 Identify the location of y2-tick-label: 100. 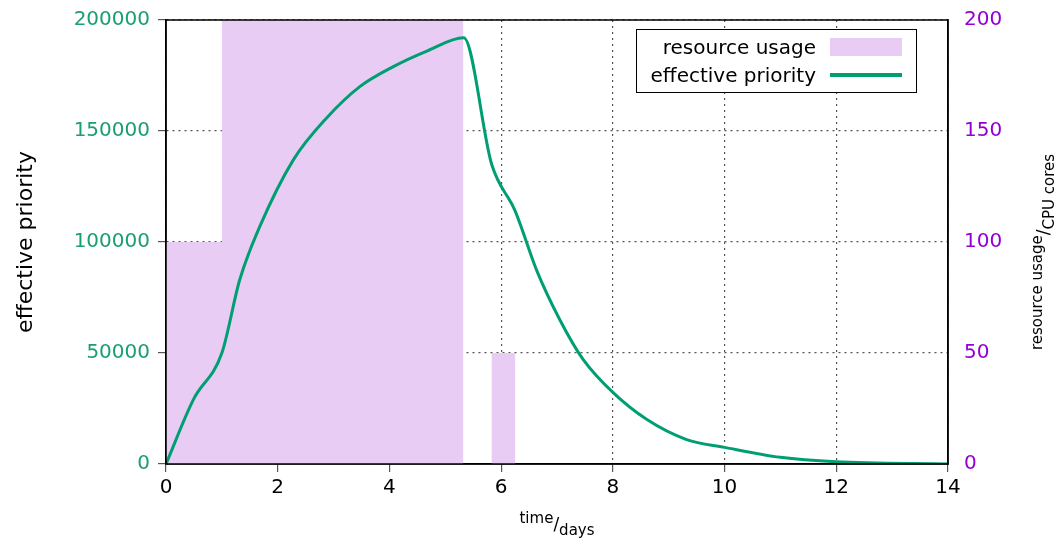
(983, 240).